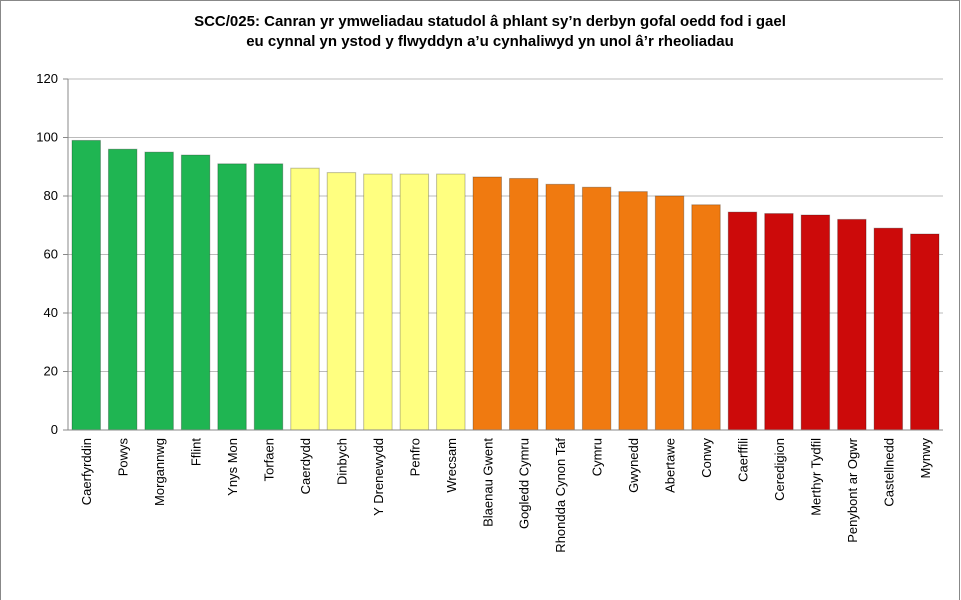 Image resolution: width=961 pixels, height=600 pixels. Describe the element at coordinates (706, 458) in the screenshot. I see `x-tick-label: Conwy` at that location.